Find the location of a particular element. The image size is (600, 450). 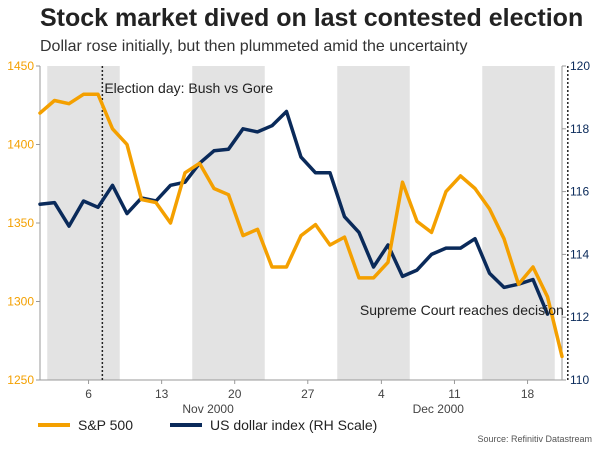

left-tick-label-1400: 1400 is located at coordinates (20, 145).